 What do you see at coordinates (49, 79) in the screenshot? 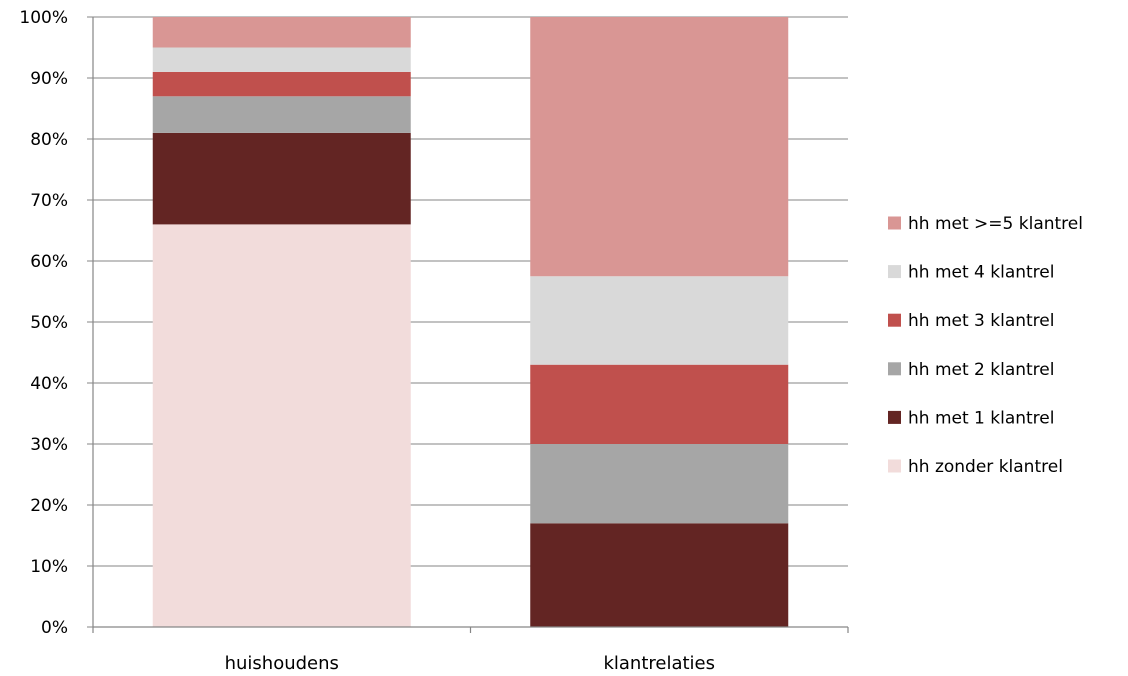
I see `y-tick-label: 90%` at bounding box center [49, 79].